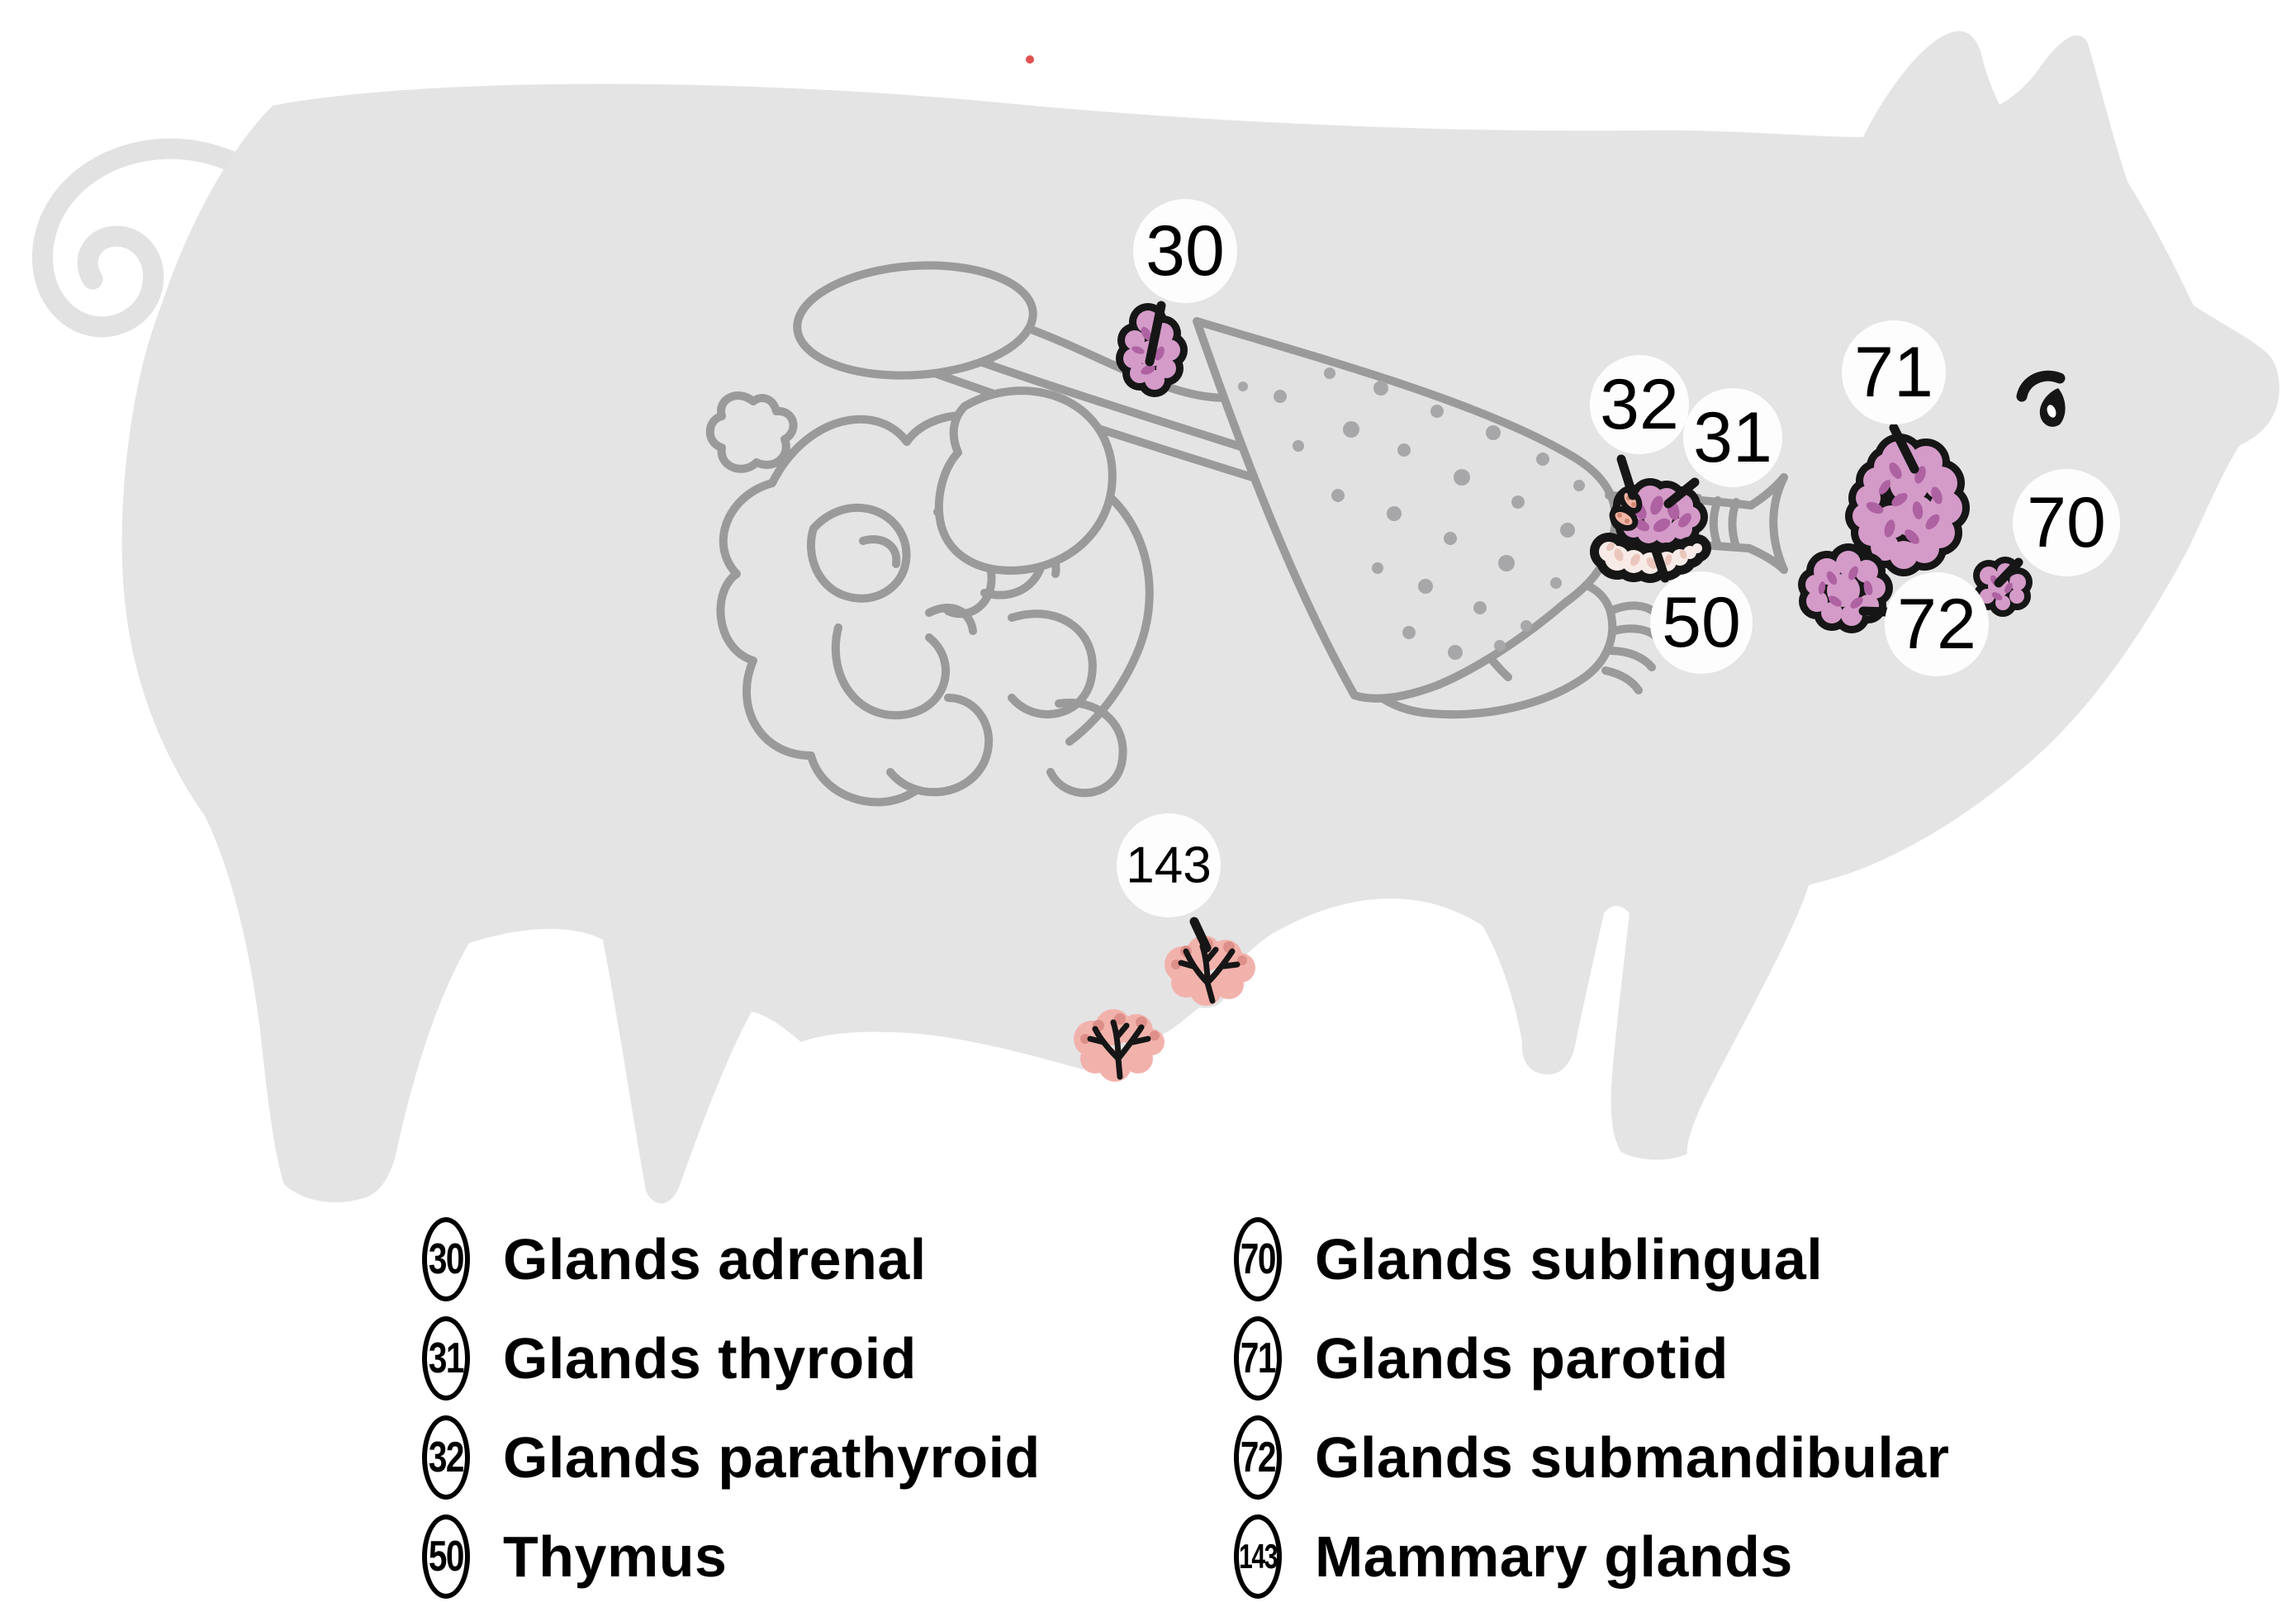  I want to click on callout-70: 70, so click(2066, 522).